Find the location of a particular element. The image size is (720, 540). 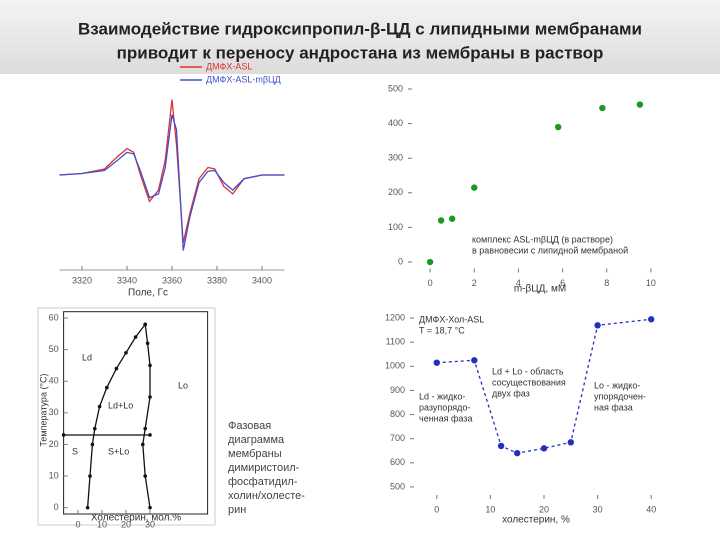

annotation: Lo is located at coordinates (183, 385).